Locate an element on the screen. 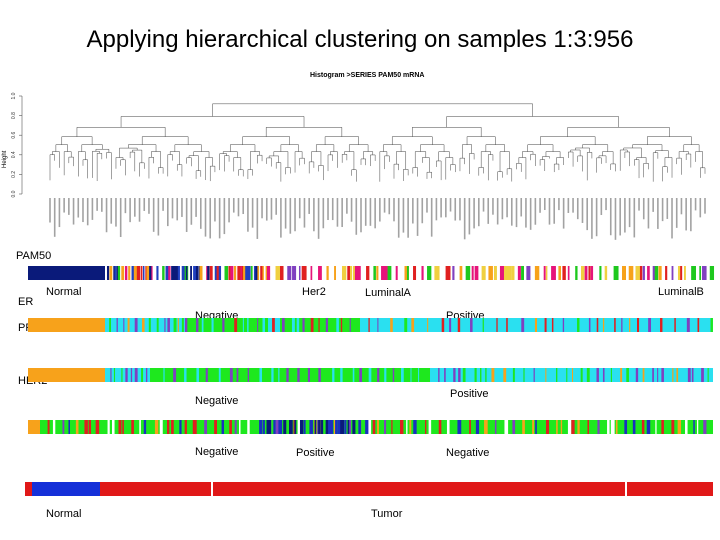  bar-background is located at coordinates (369, 489).